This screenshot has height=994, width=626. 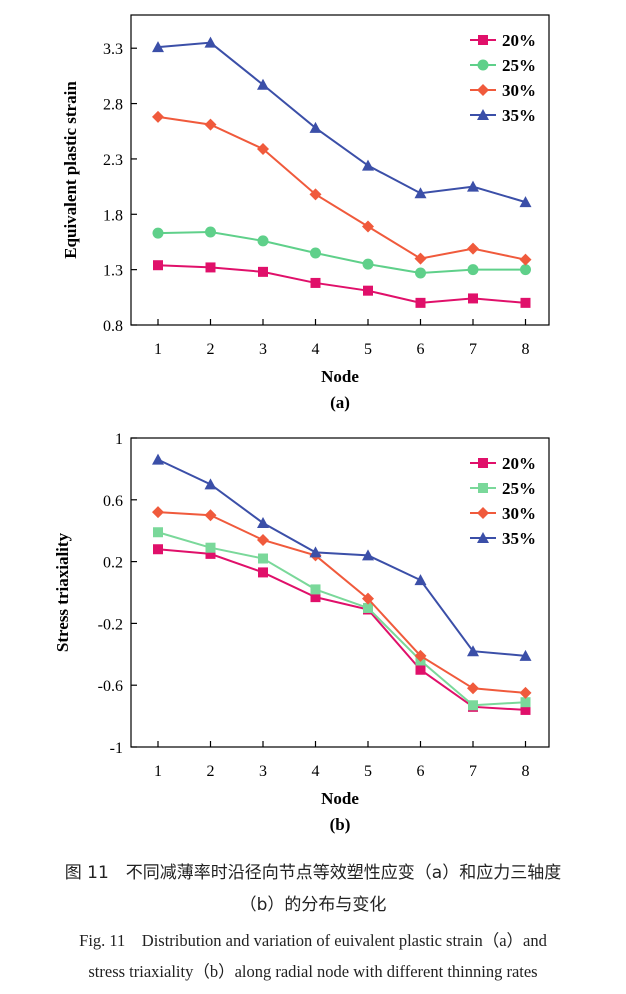 I want to click on series-25pct, so click(x=341, y=252).